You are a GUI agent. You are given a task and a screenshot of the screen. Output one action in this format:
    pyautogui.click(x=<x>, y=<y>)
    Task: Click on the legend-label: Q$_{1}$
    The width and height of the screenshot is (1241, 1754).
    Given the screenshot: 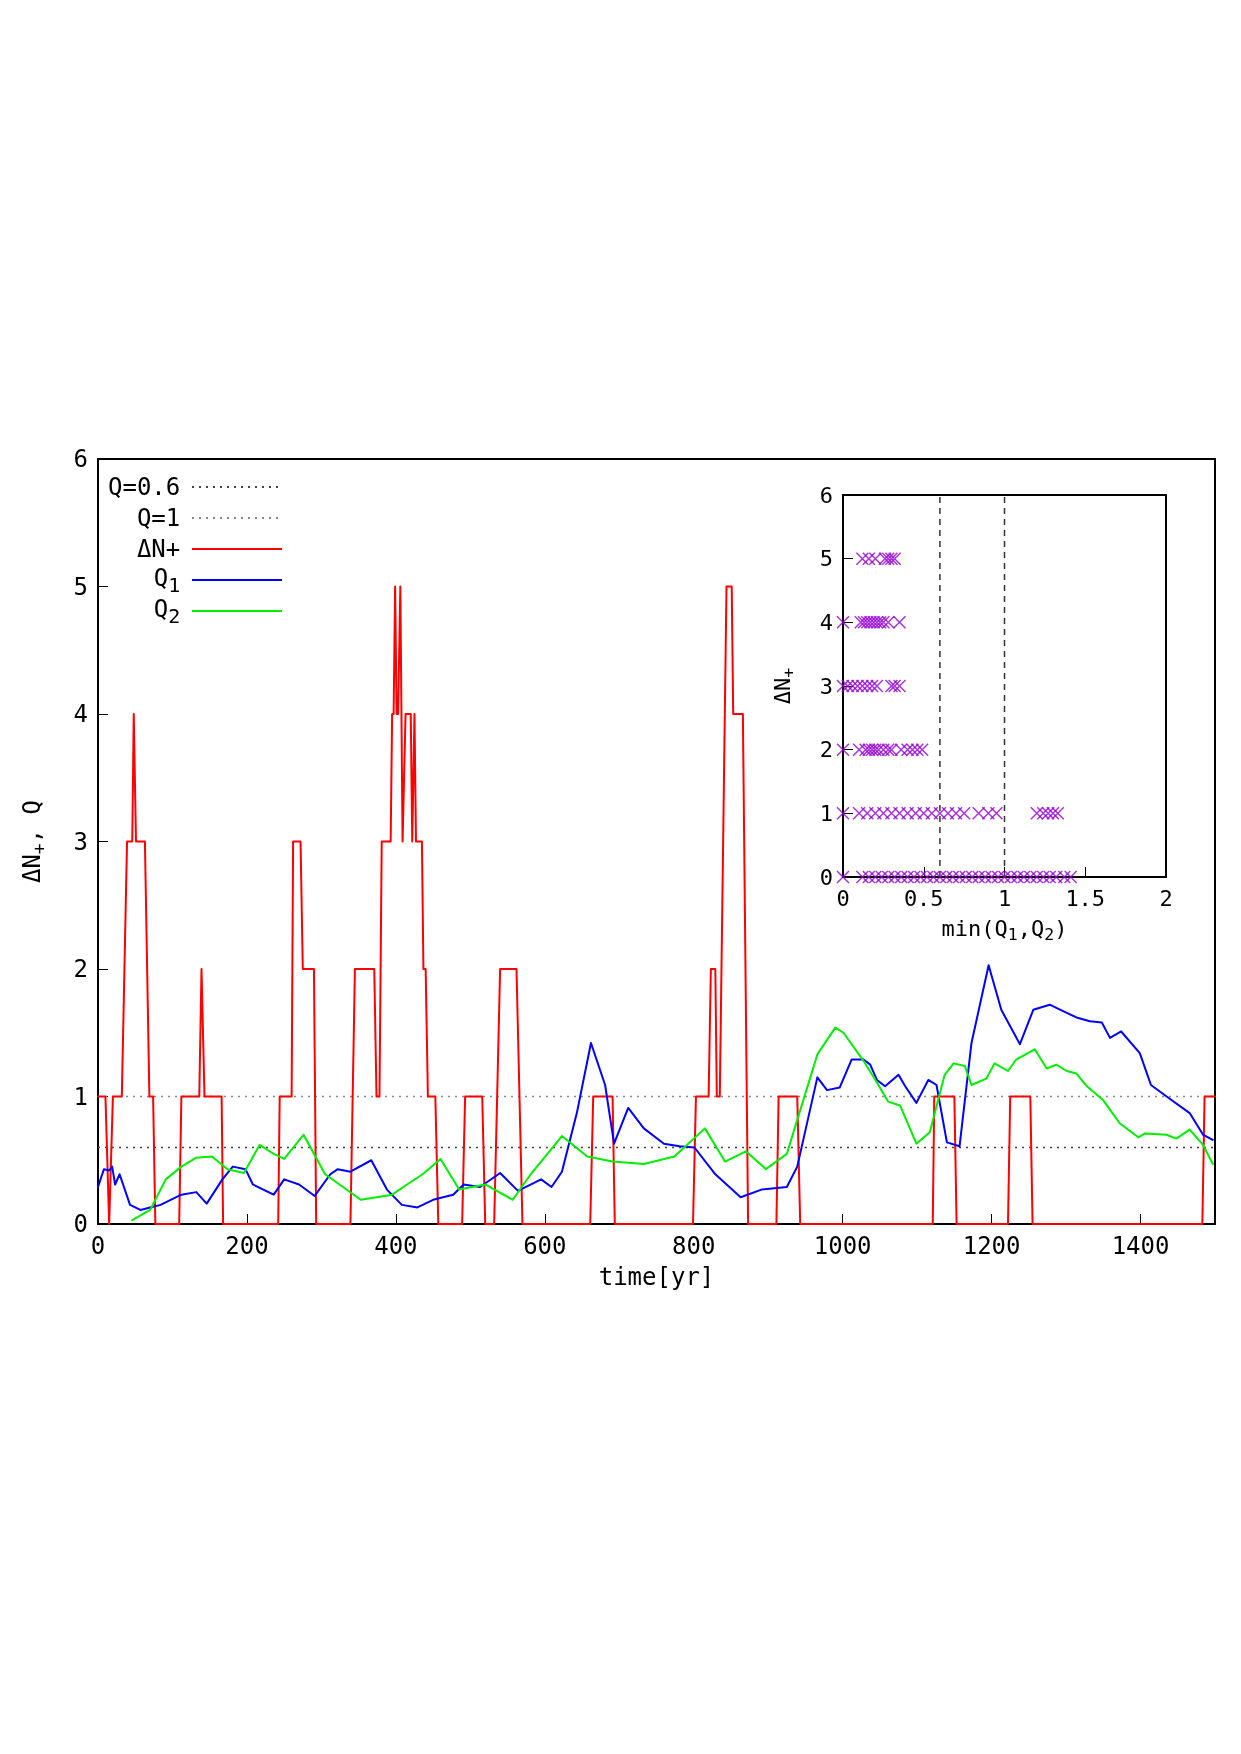 What is the action you would take?
    pyautogui.click(x=167, y=580)
    